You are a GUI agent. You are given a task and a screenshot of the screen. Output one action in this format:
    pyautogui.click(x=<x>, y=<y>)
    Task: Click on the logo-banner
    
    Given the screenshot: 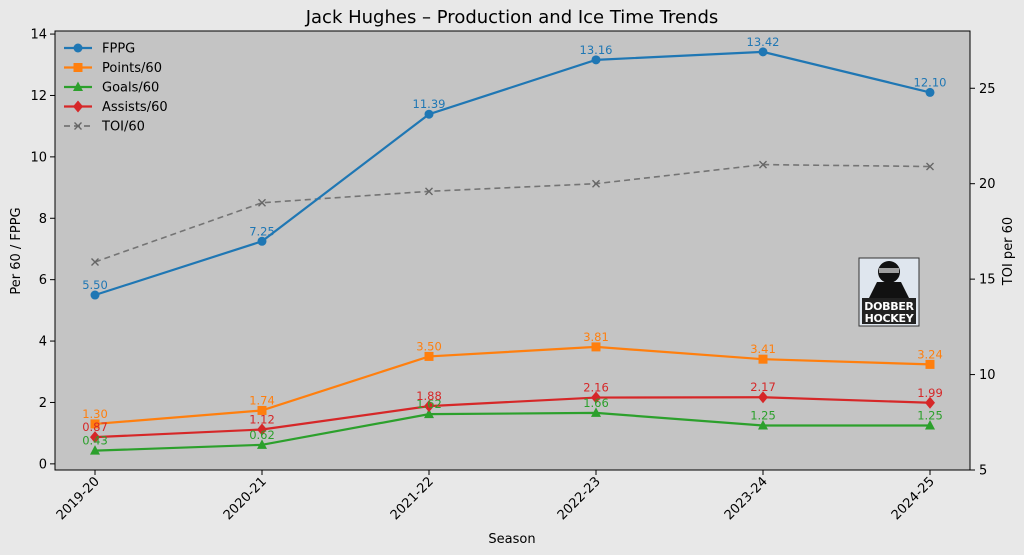 What is the action you would take?
    pyautogui.click(x=889, y=311)
    